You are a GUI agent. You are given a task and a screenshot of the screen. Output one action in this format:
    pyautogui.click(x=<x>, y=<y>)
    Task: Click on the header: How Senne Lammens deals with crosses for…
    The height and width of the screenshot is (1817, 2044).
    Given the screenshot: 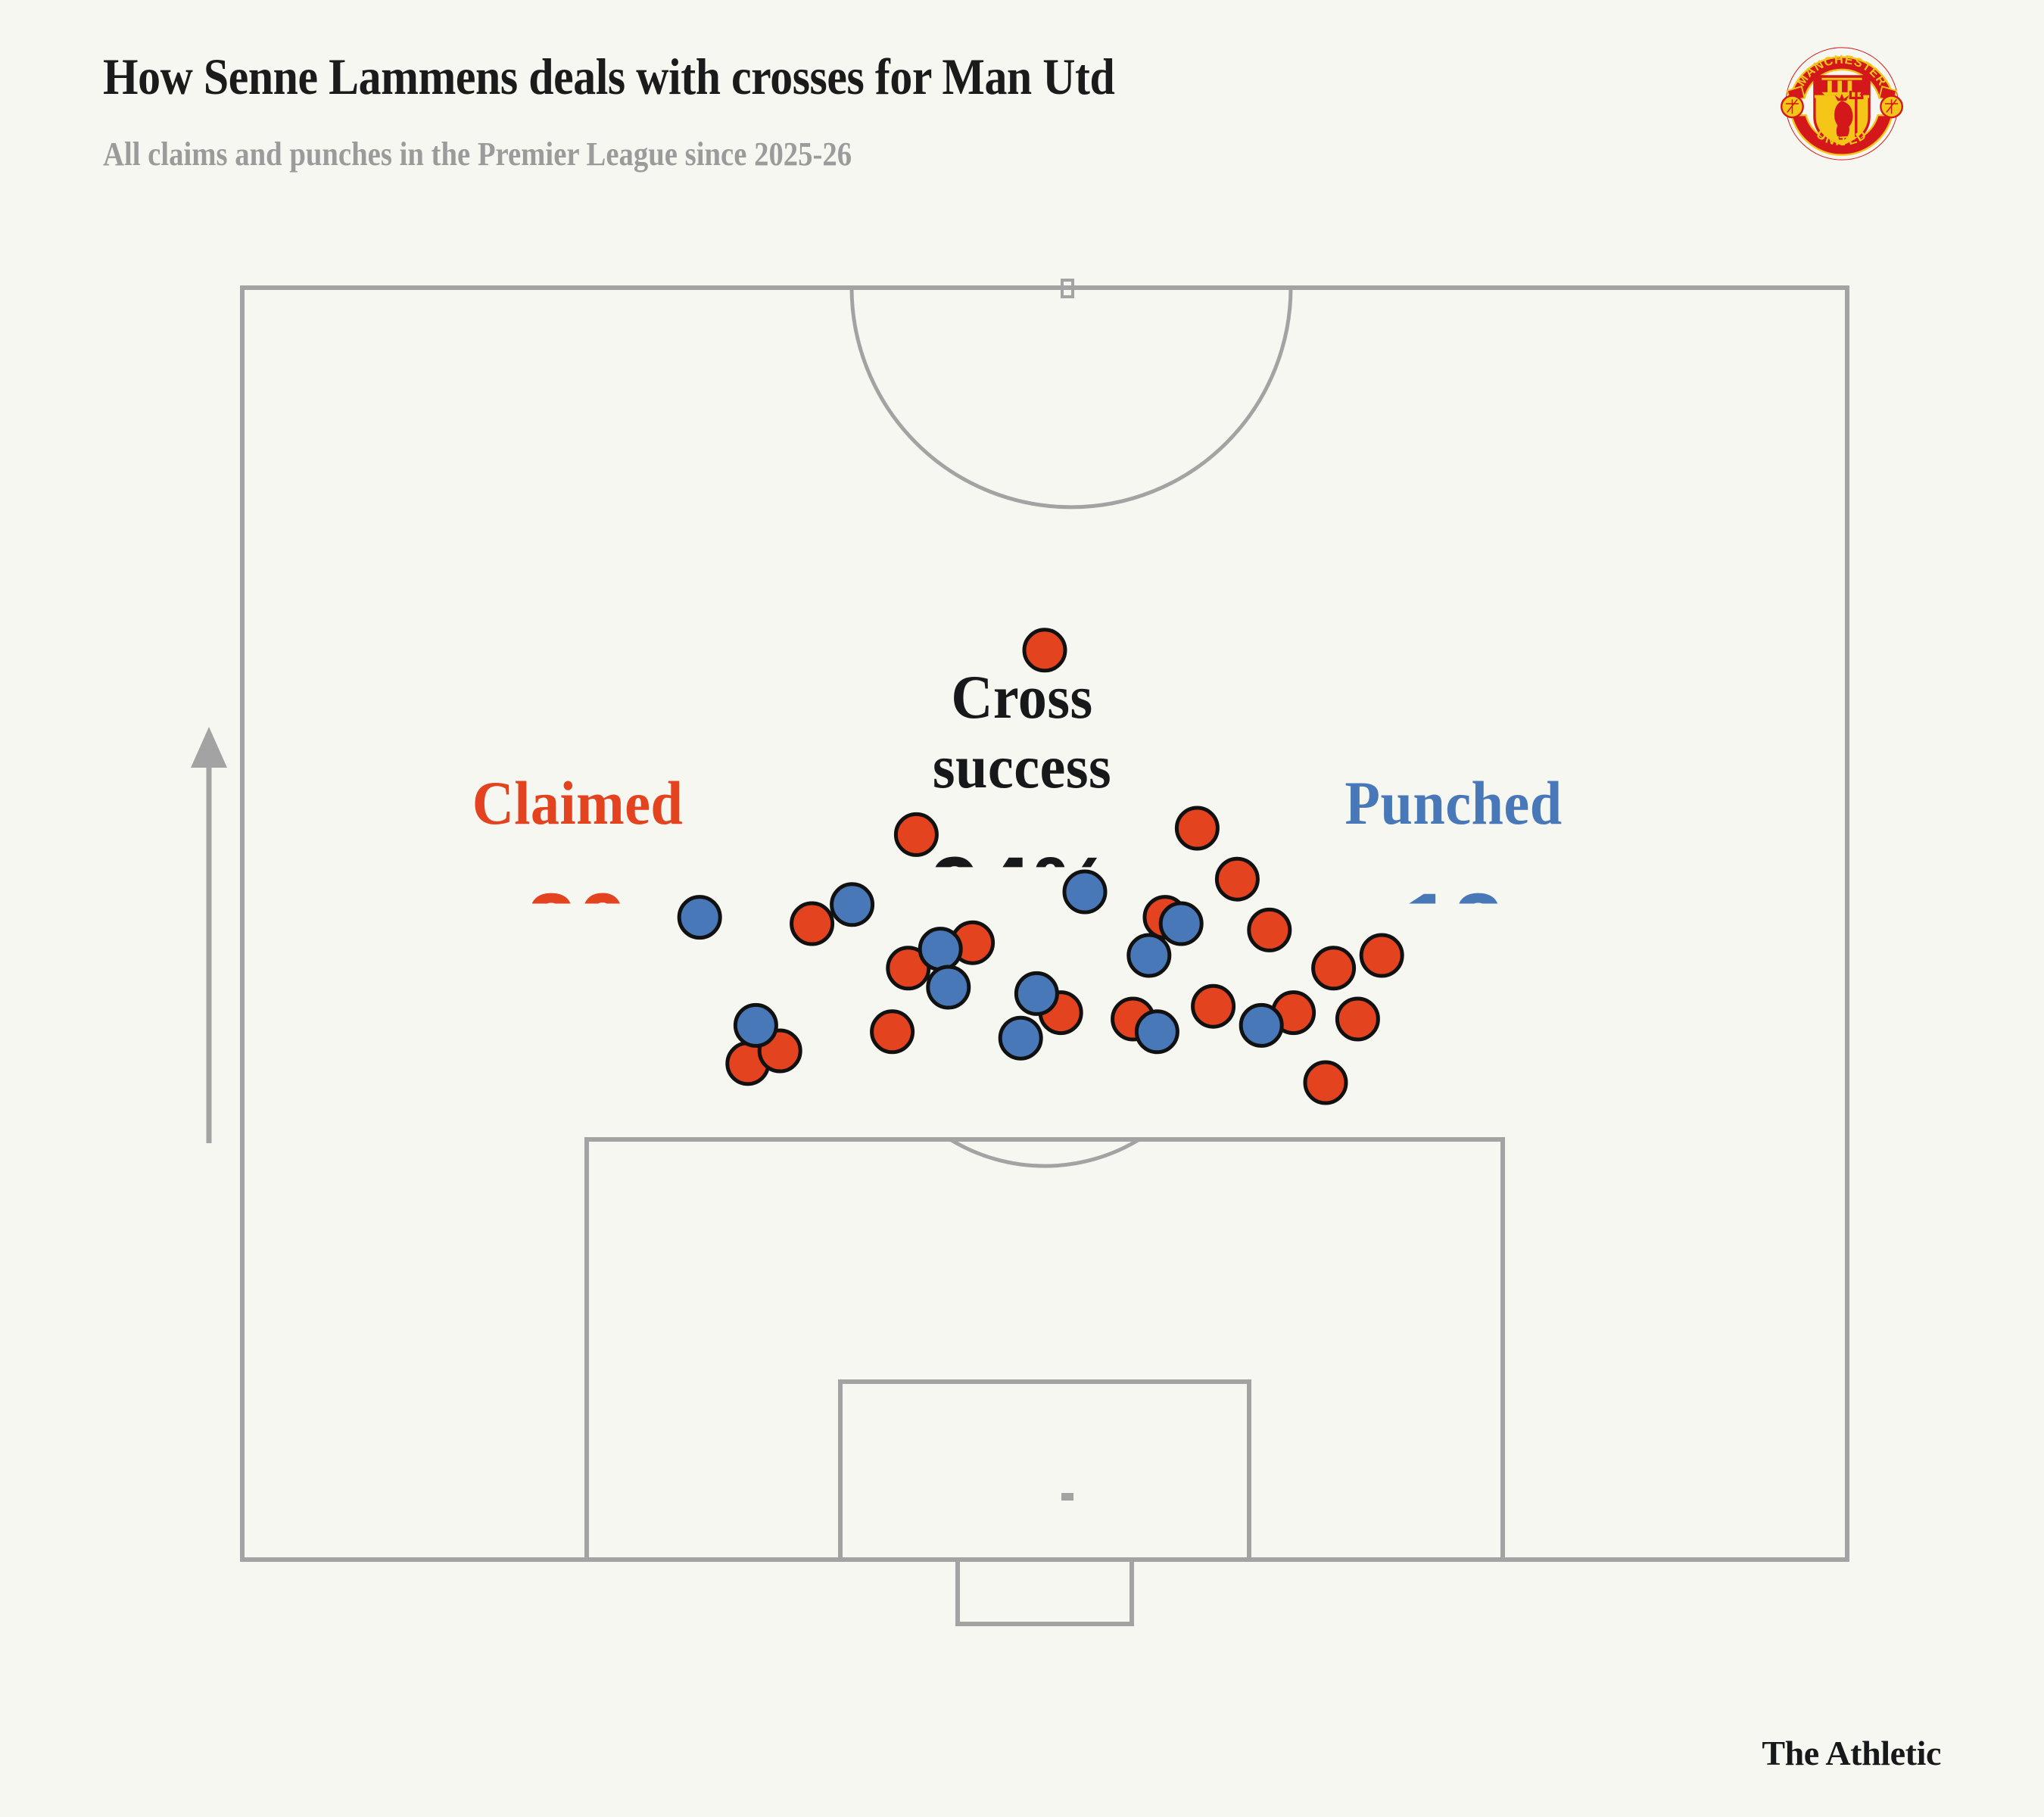 What is the action you would take?
    pyautogui.click(x=1022, y=106)
    